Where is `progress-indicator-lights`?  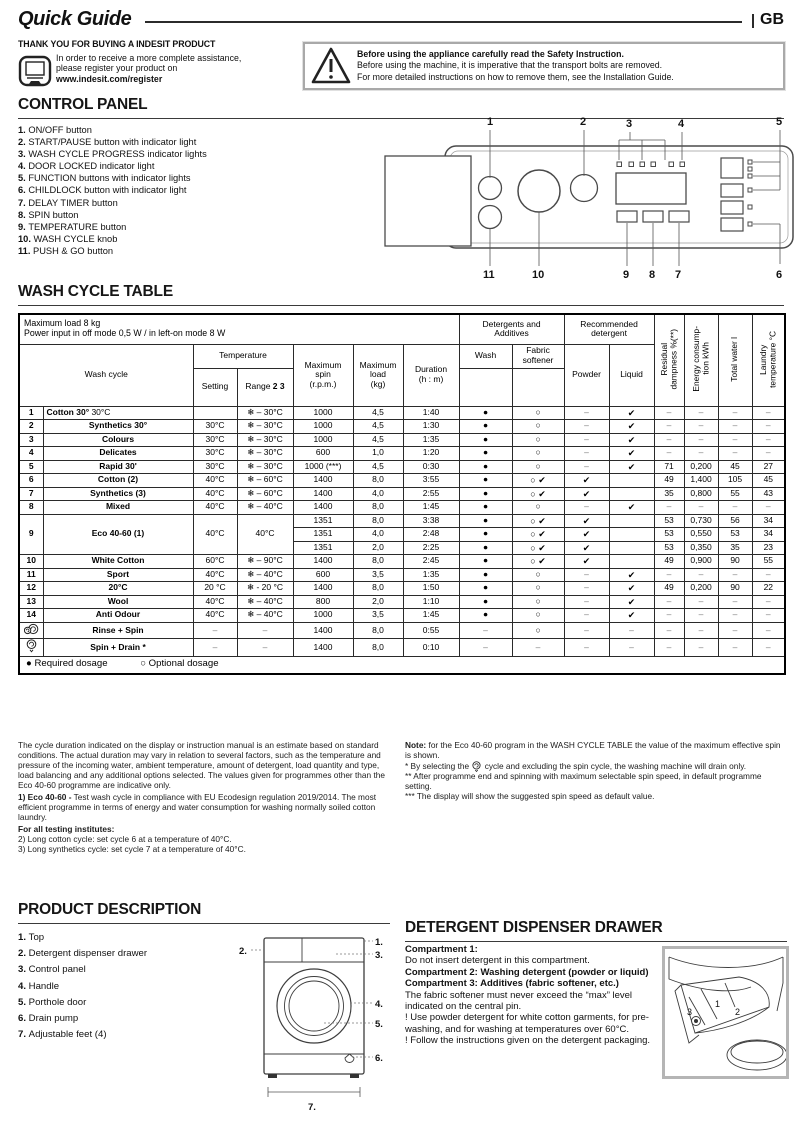 progress-indicator-lights is located at coordinates (650, 164).